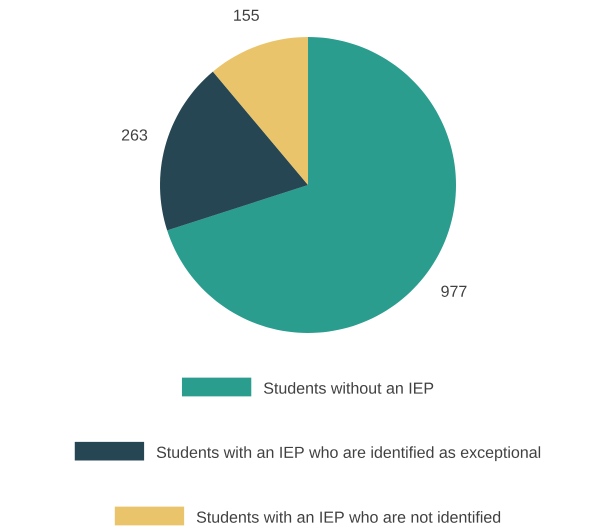 Image resolution: width=605 pixels, height=527 pixels. What do you see at coordinates (349, 388) in the screenshot?
I see `legend-label: Students without an IEP` at bounding box center [349, 388].